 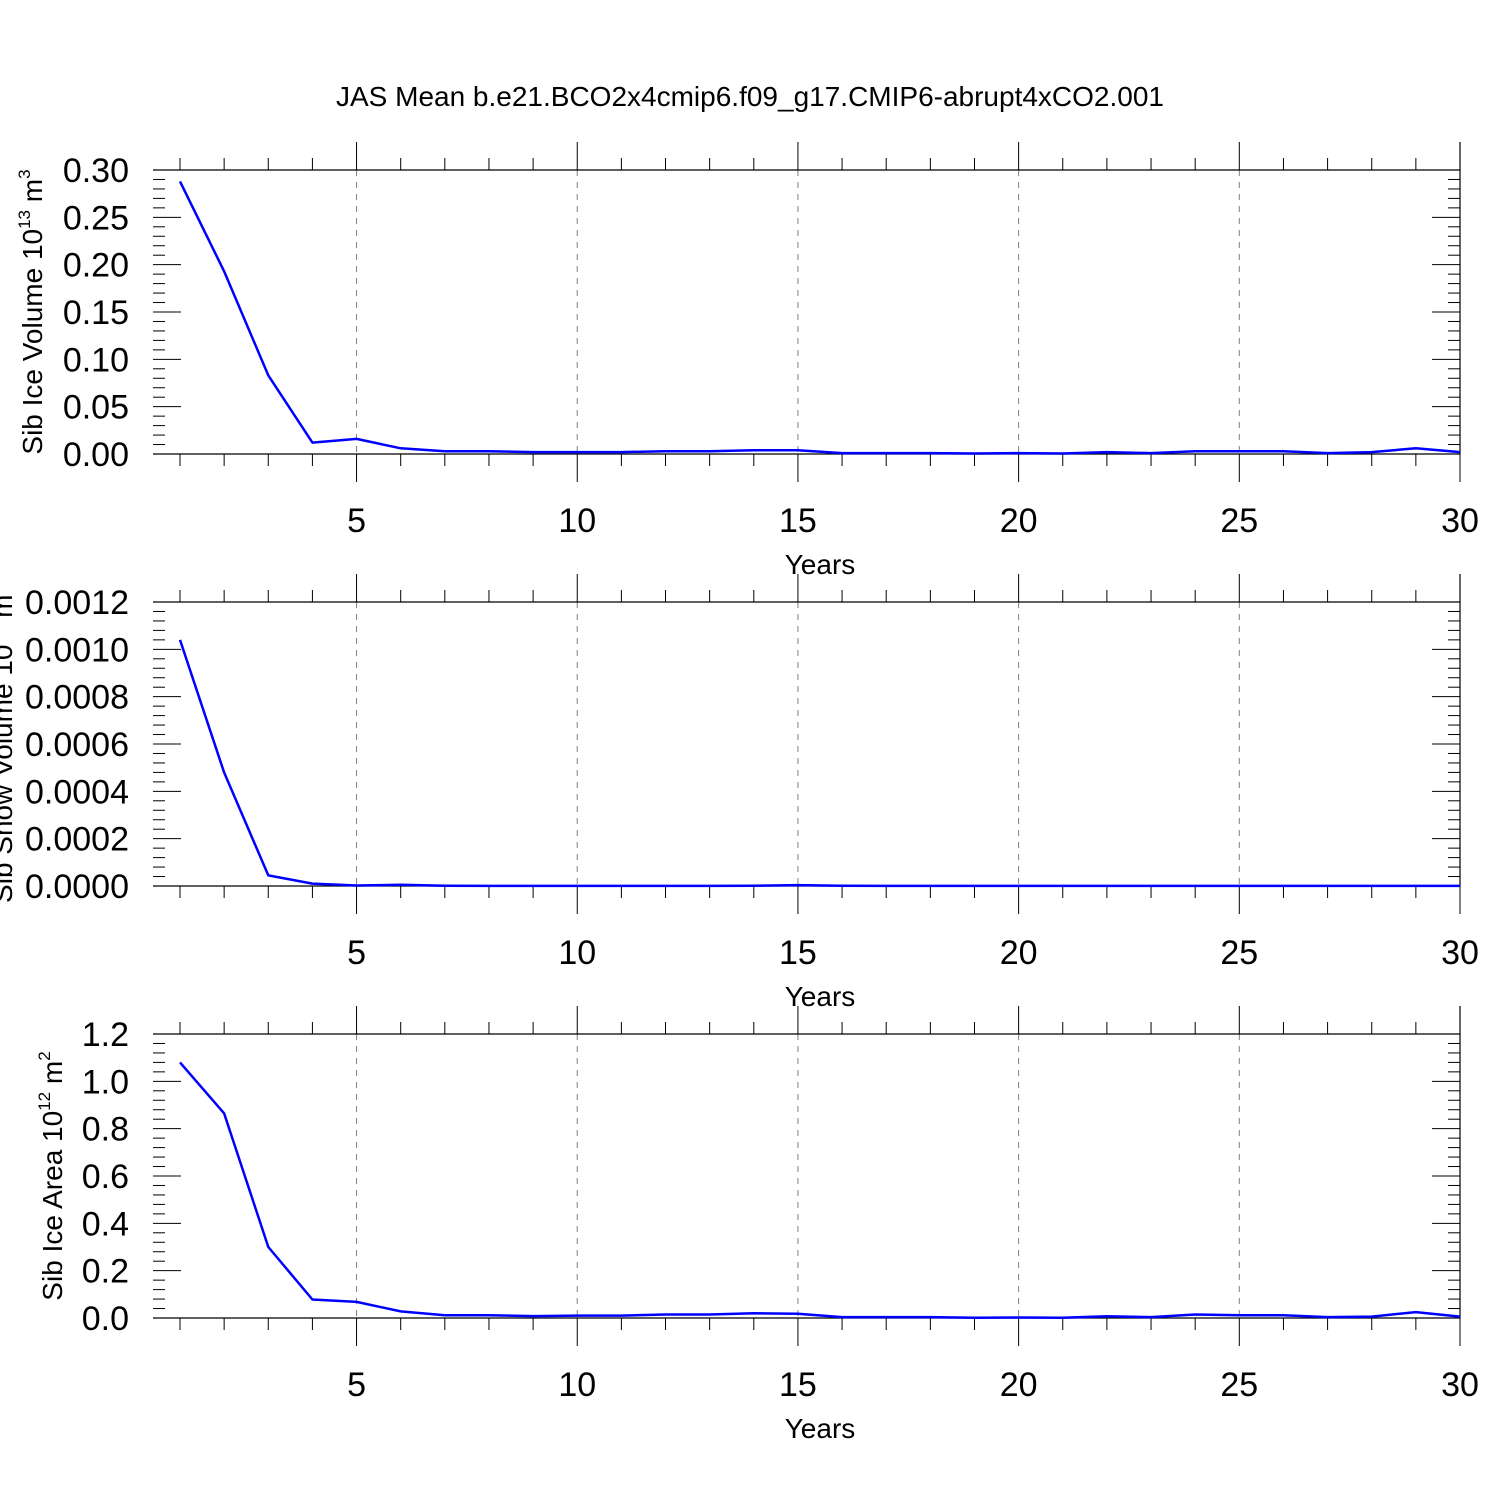 What do you see at coordinates (96, 313) in the screenshot?
I see `y-tick-label: 0.15` at bounding box center [96, 313].